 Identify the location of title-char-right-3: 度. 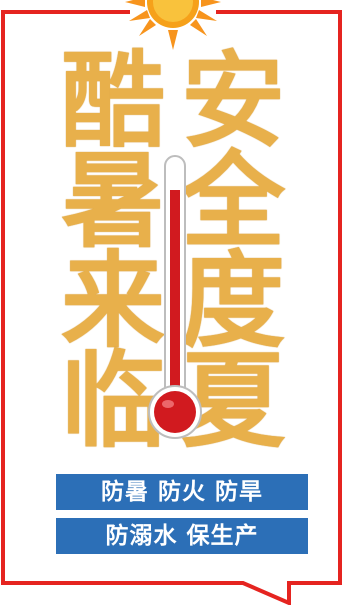
(232, 301).